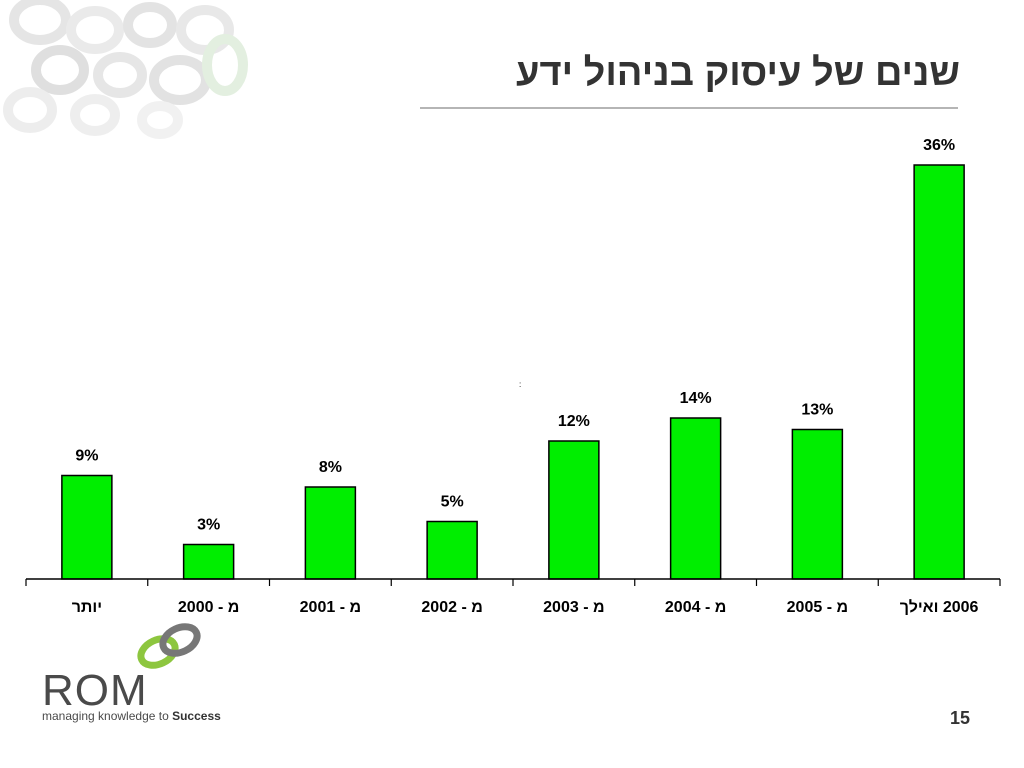  What do you see at coordinates (939, 145) in the screenshot?
I see `data-label-8: 36%` at bounding box center [939, 145].